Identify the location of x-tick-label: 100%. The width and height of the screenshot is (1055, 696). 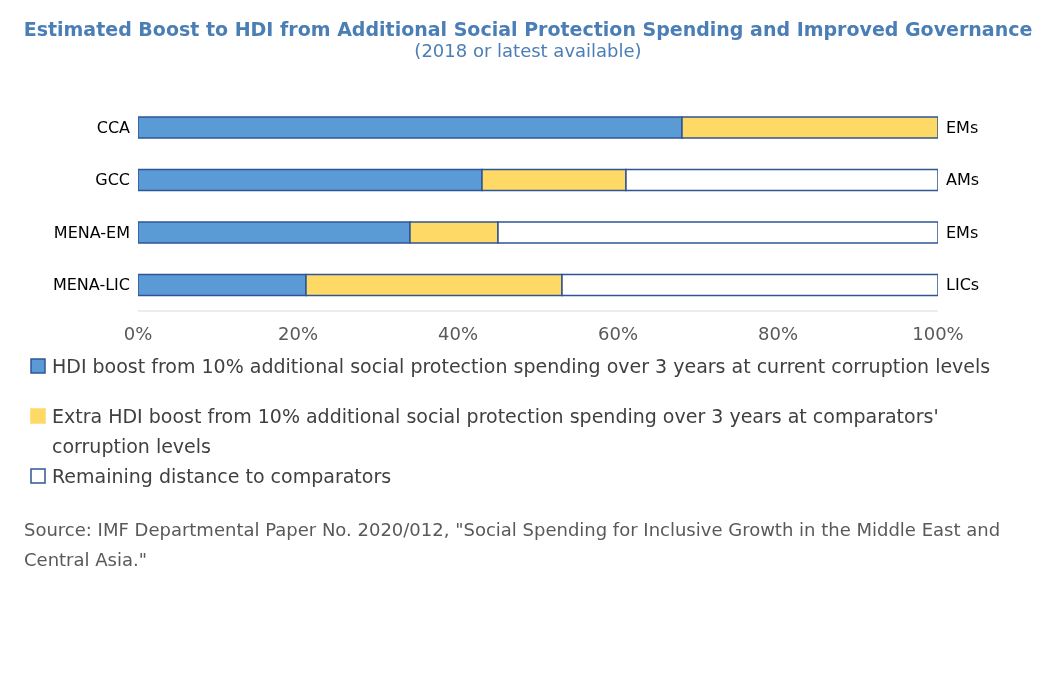
(938, 333).